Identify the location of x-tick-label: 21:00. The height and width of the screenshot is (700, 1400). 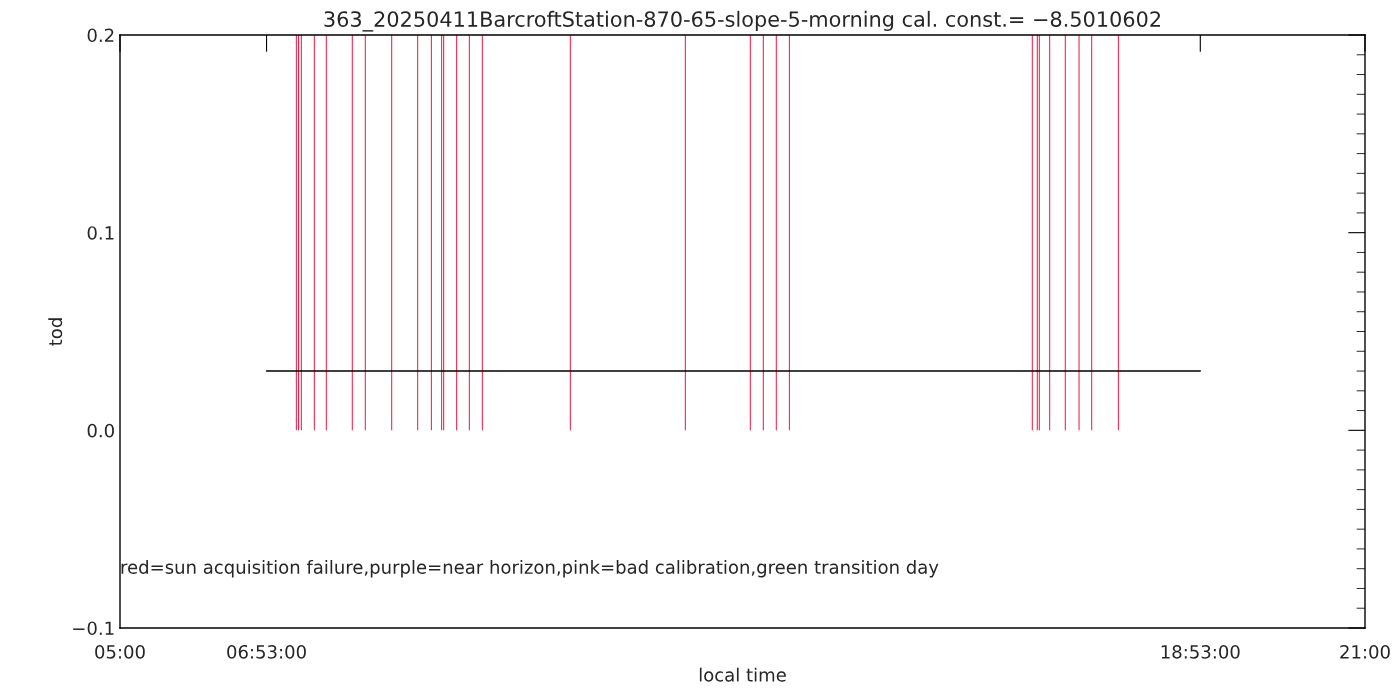
(1365, 651).